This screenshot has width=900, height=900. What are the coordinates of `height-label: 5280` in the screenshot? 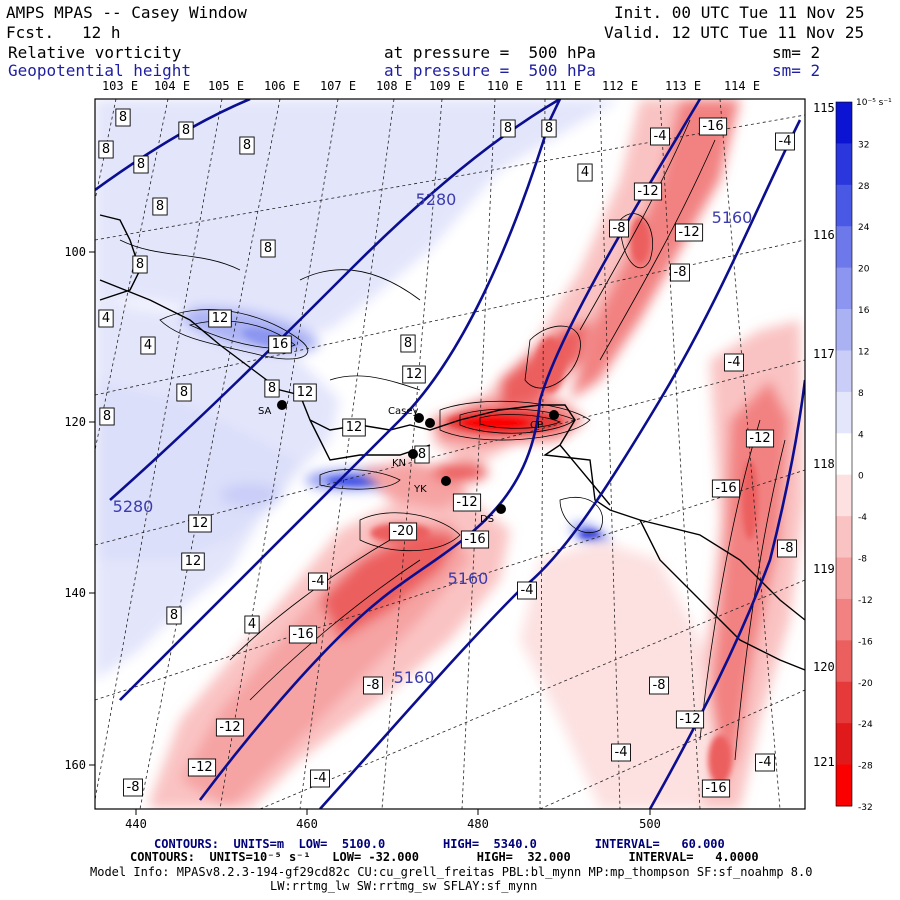 It's located at (133, 506).